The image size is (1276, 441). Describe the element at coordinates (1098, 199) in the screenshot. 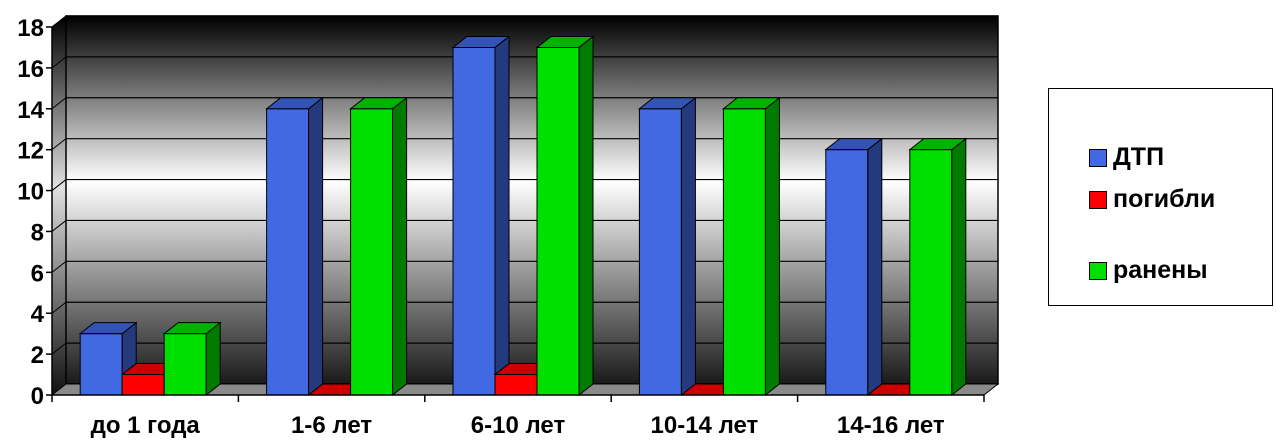

I see `legend-swatch-pogibli` at that location.